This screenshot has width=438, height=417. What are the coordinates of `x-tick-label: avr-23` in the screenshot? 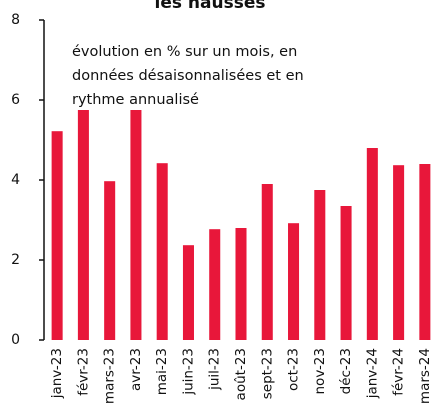 It's located at (136, 369).